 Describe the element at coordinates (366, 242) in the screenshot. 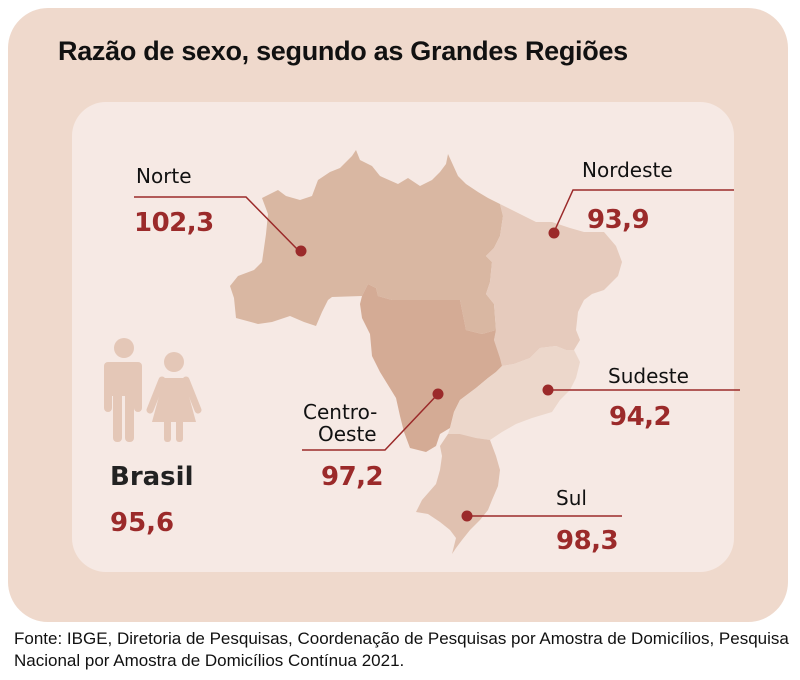

I see `region-norte` at that location.